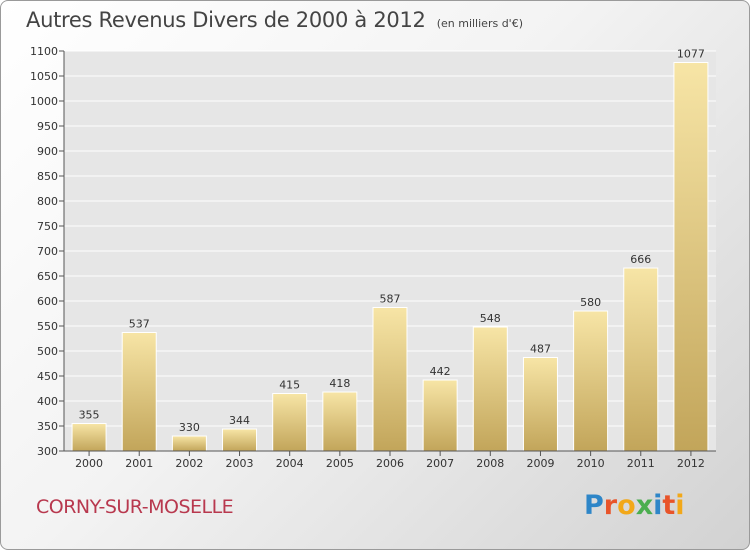  Describe the element at coordinates (641, 463) in the screenshot. I see `x-tick-label: 2011` at that location.